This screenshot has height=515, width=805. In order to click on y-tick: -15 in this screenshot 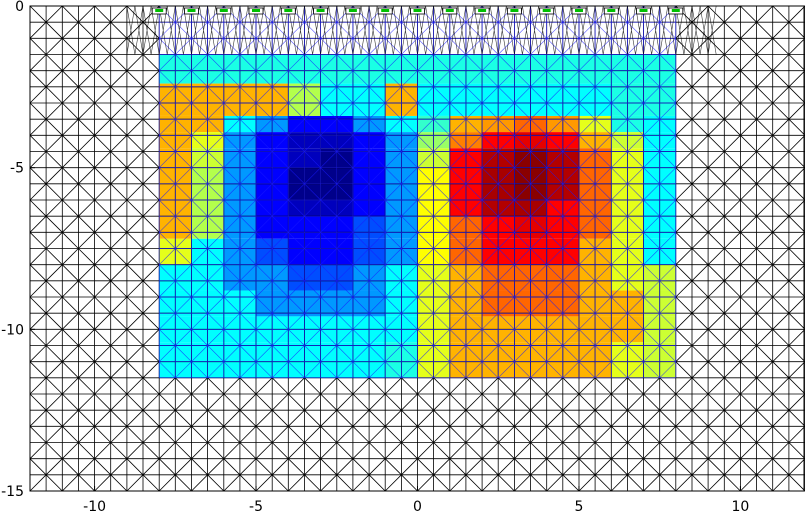, I will do `click(18, 492)`.